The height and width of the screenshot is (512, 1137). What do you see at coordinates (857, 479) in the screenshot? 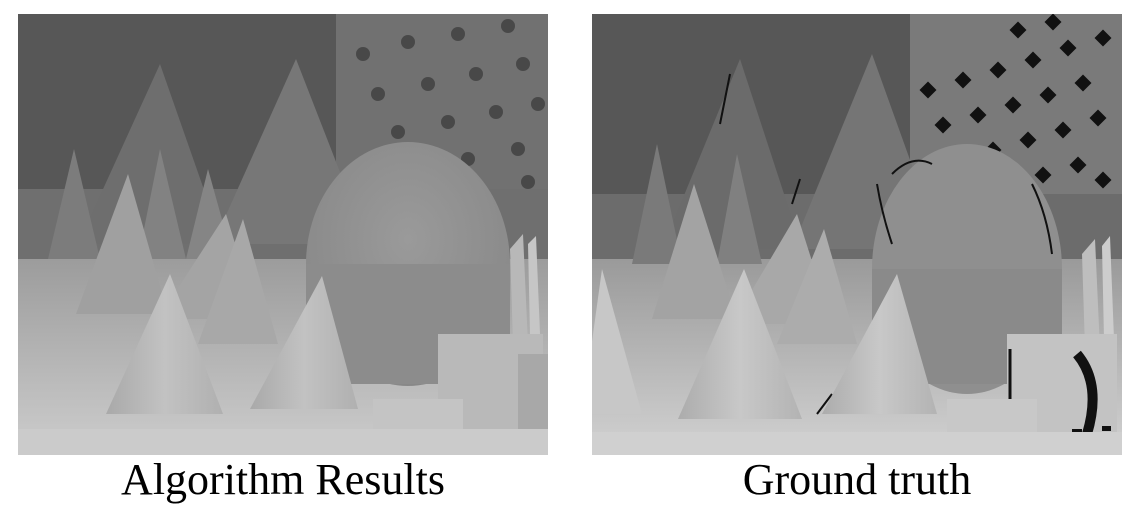
I see `ground-truth-caption: Ground truth` at bounding box center [857, 479].